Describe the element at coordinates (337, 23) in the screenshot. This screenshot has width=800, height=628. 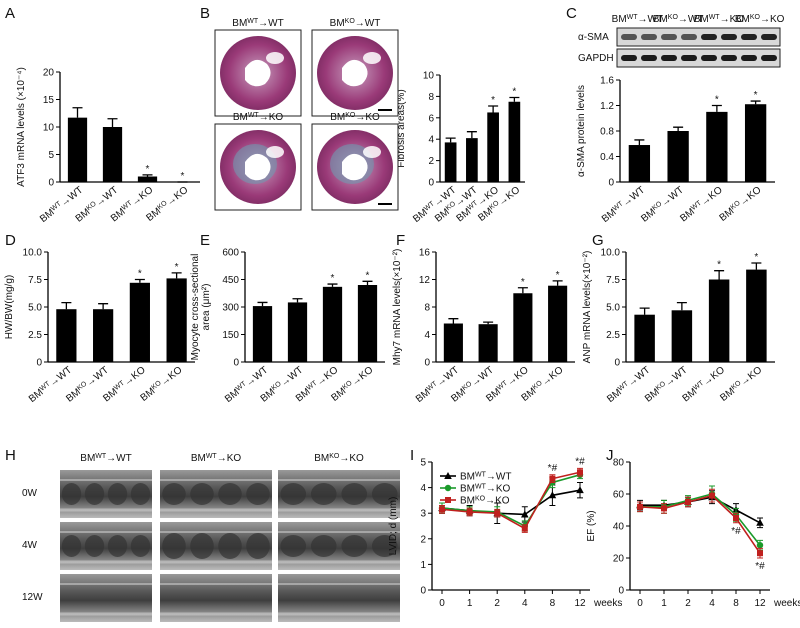
I see `image-label-part: BM` at that location.